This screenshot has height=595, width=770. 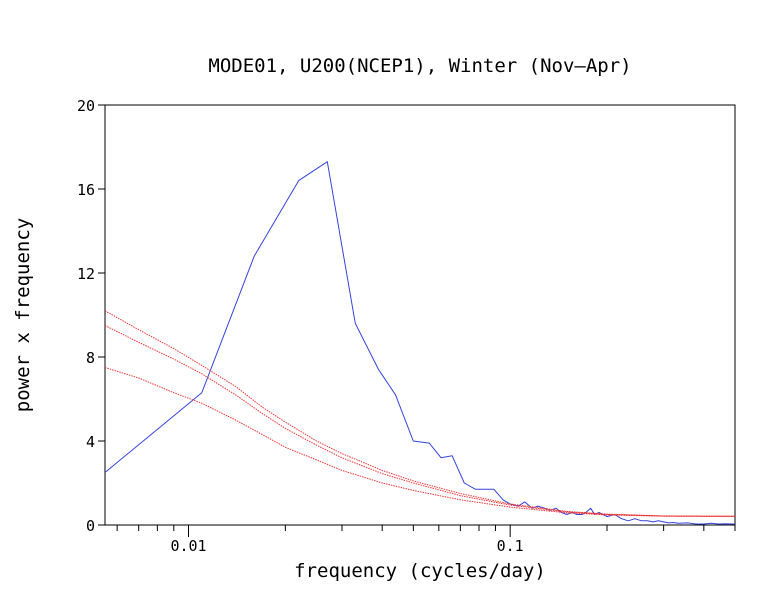 I want to click on y-tick-label: 12, so click(x=86, y=274).